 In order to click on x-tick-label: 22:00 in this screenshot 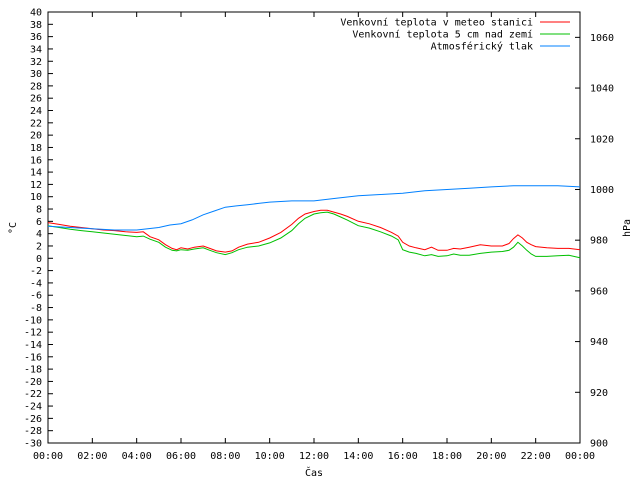, I will do `click(536, 456)`.